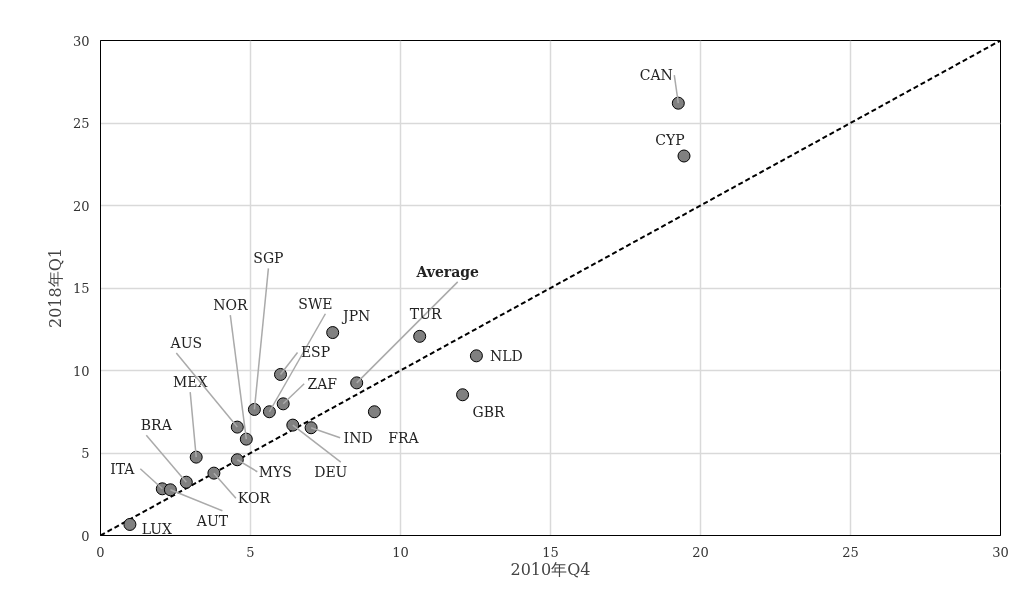 The width and height of the screenshot is (1035, 591). I want to click on annotation: TUR, so click(425, 314).